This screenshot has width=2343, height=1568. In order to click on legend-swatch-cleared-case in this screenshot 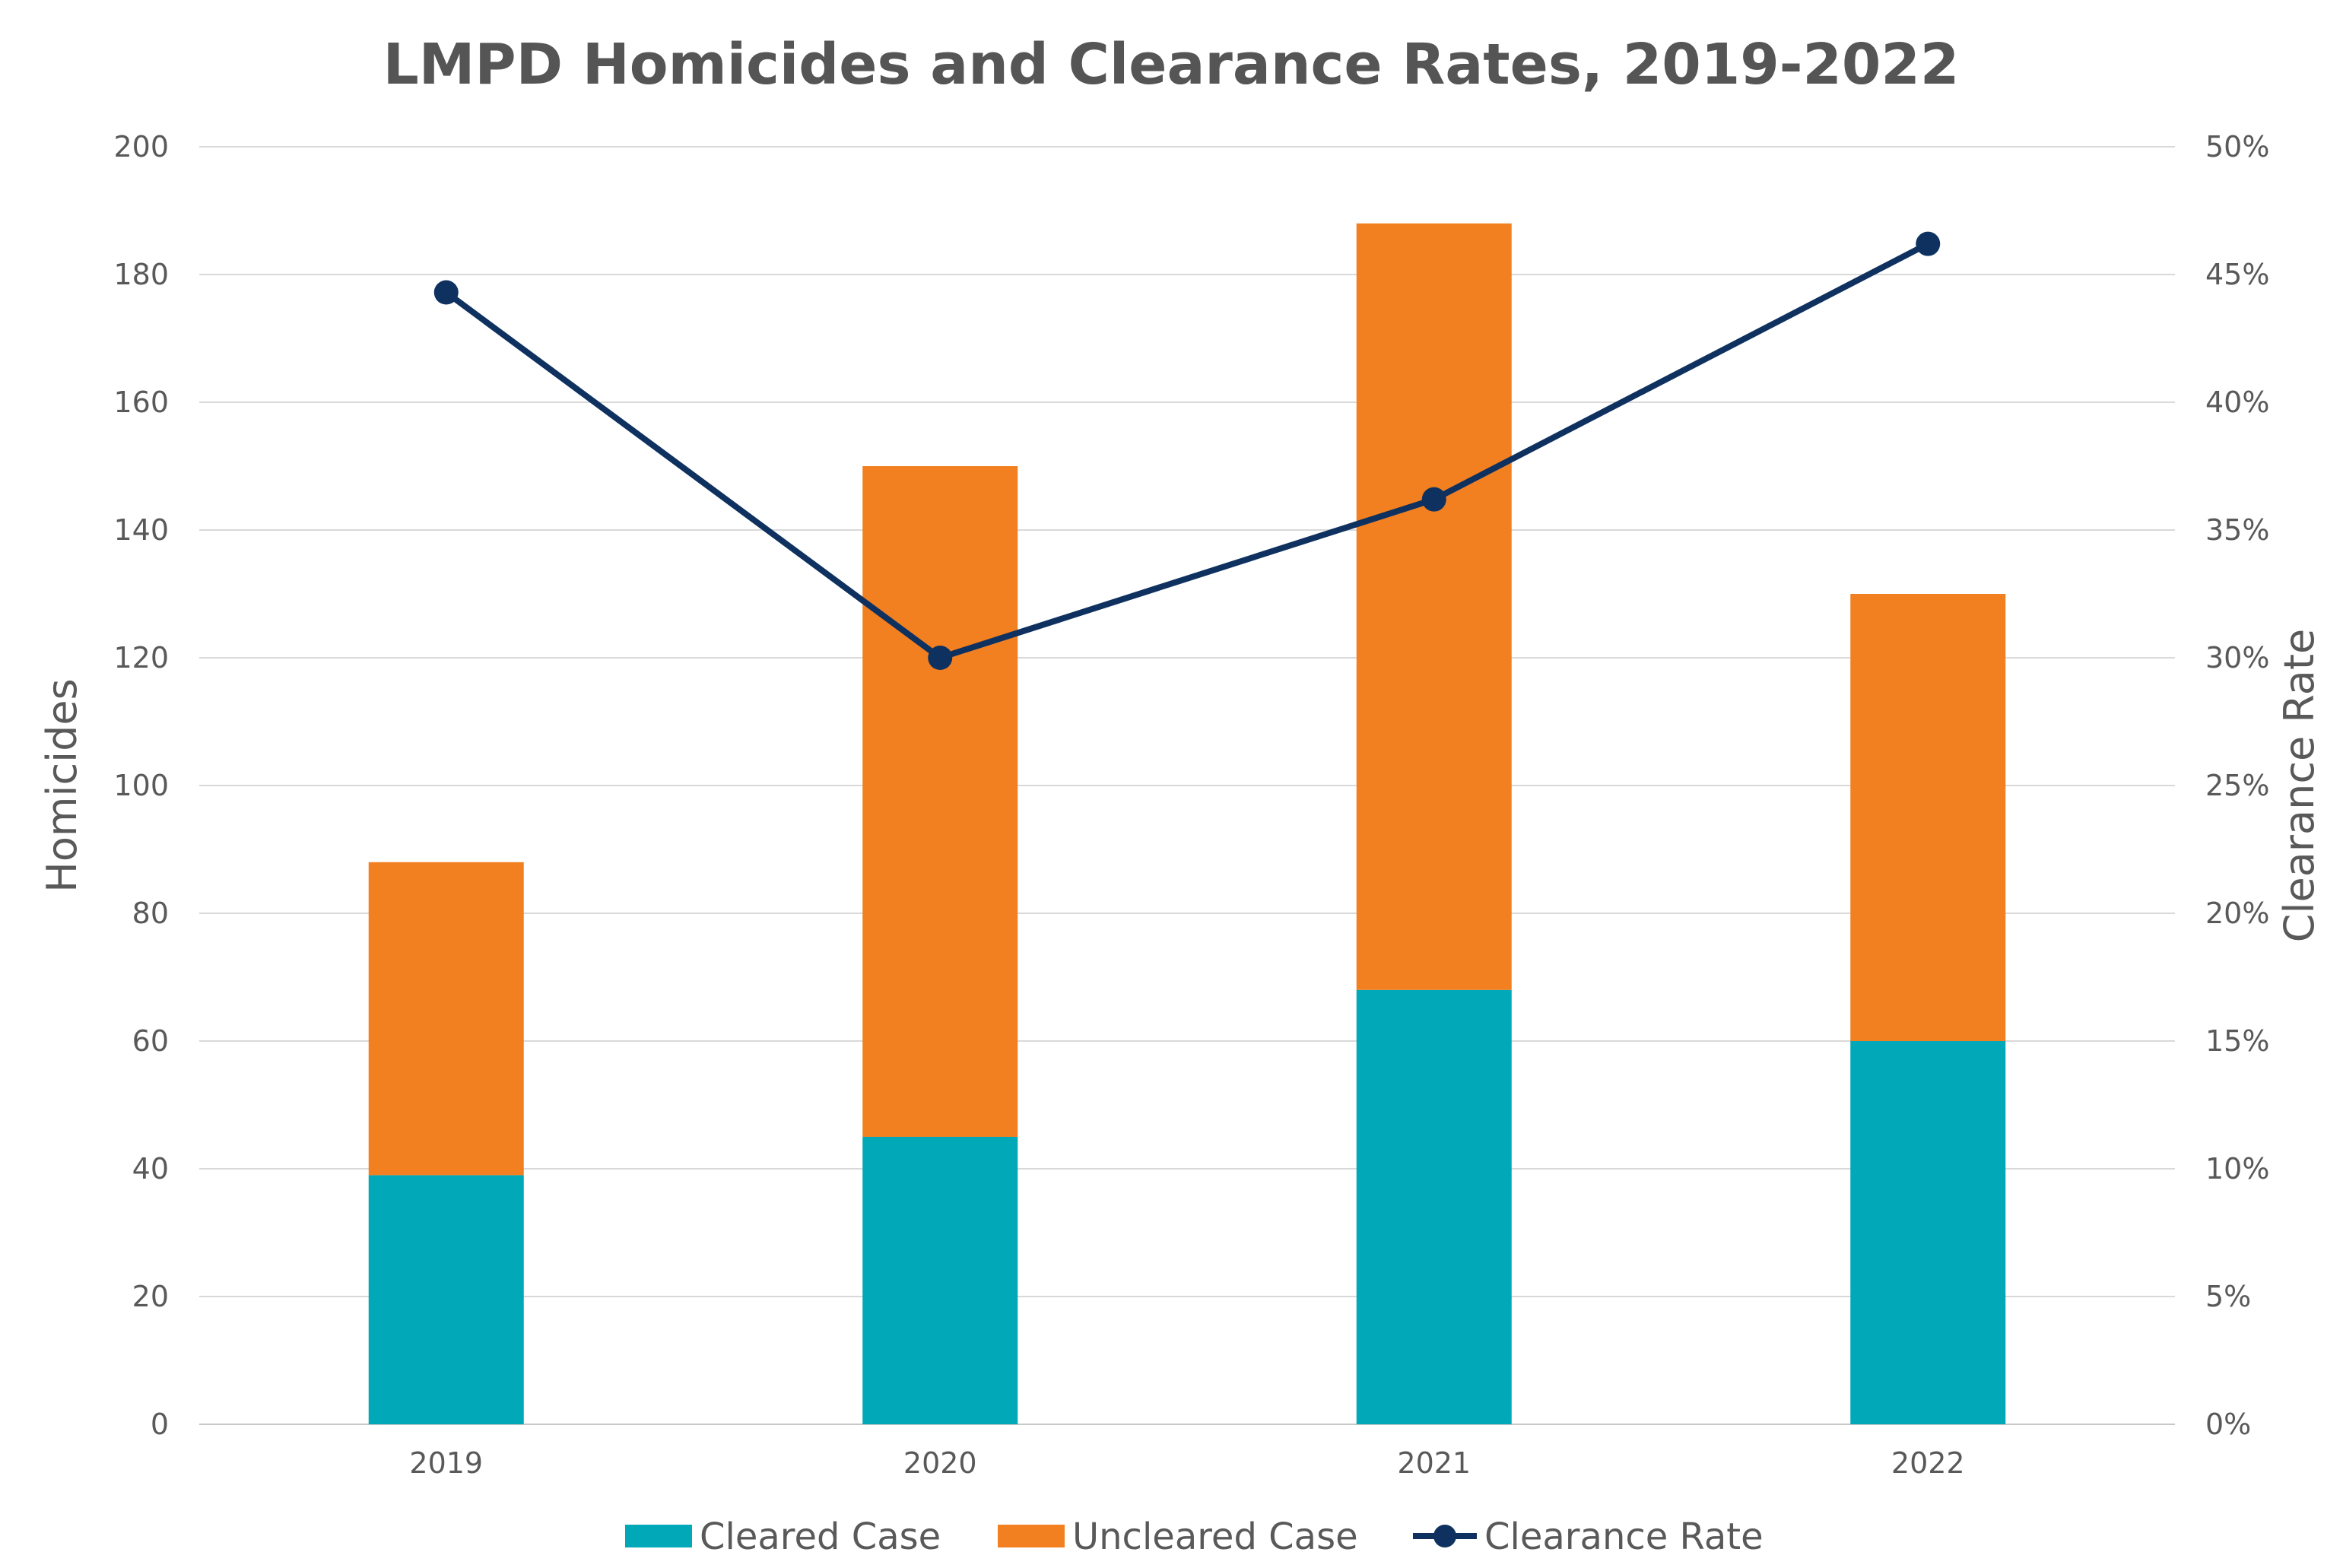, I will do `click(658, 1536)`.